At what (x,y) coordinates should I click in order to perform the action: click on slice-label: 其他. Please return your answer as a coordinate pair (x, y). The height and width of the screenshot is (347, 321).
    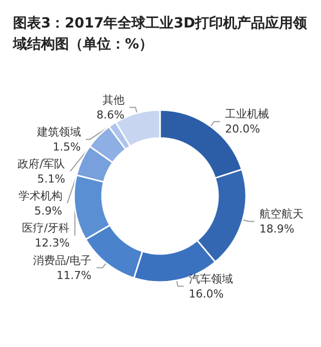
    Looking at the image, I should click on (113, 99).